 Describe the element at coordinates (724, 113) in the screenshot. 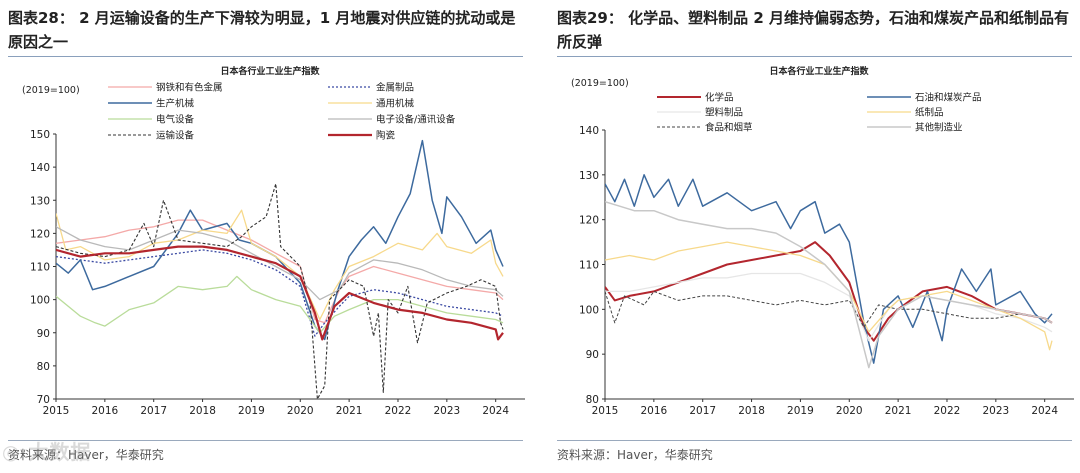

I see `legend-label: 塑料制品` at that location.